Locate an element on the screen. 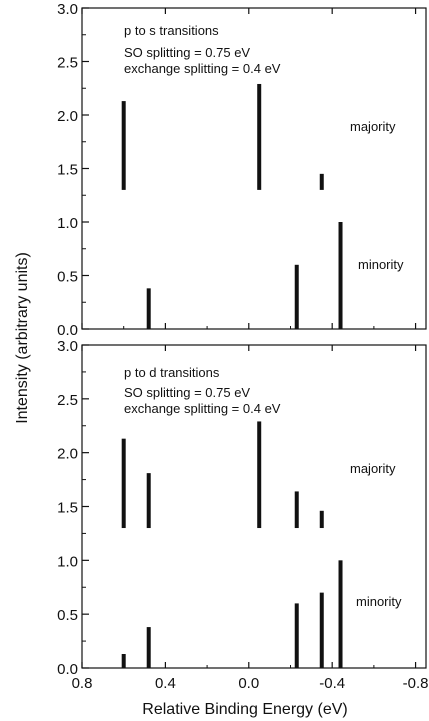  bottom-majority-label: majority is located at coordinates (373, 468).